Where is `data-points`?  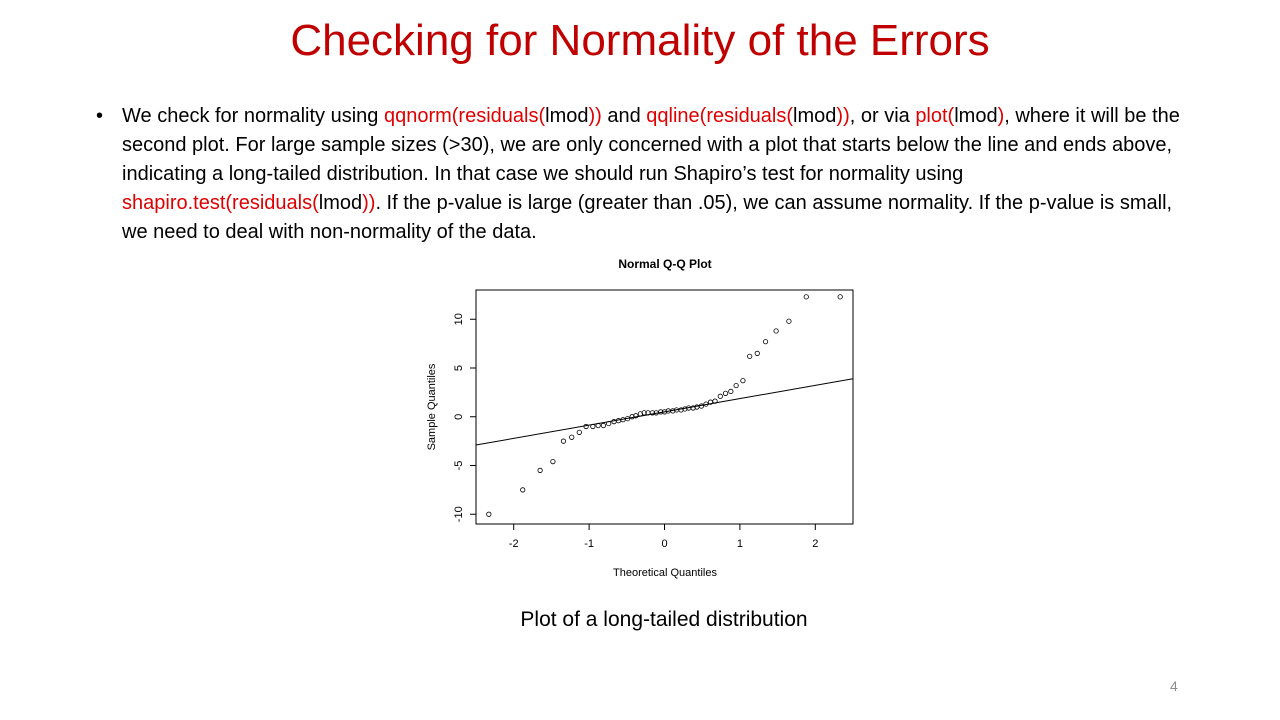
data-points is located at coordinates (664, 405).